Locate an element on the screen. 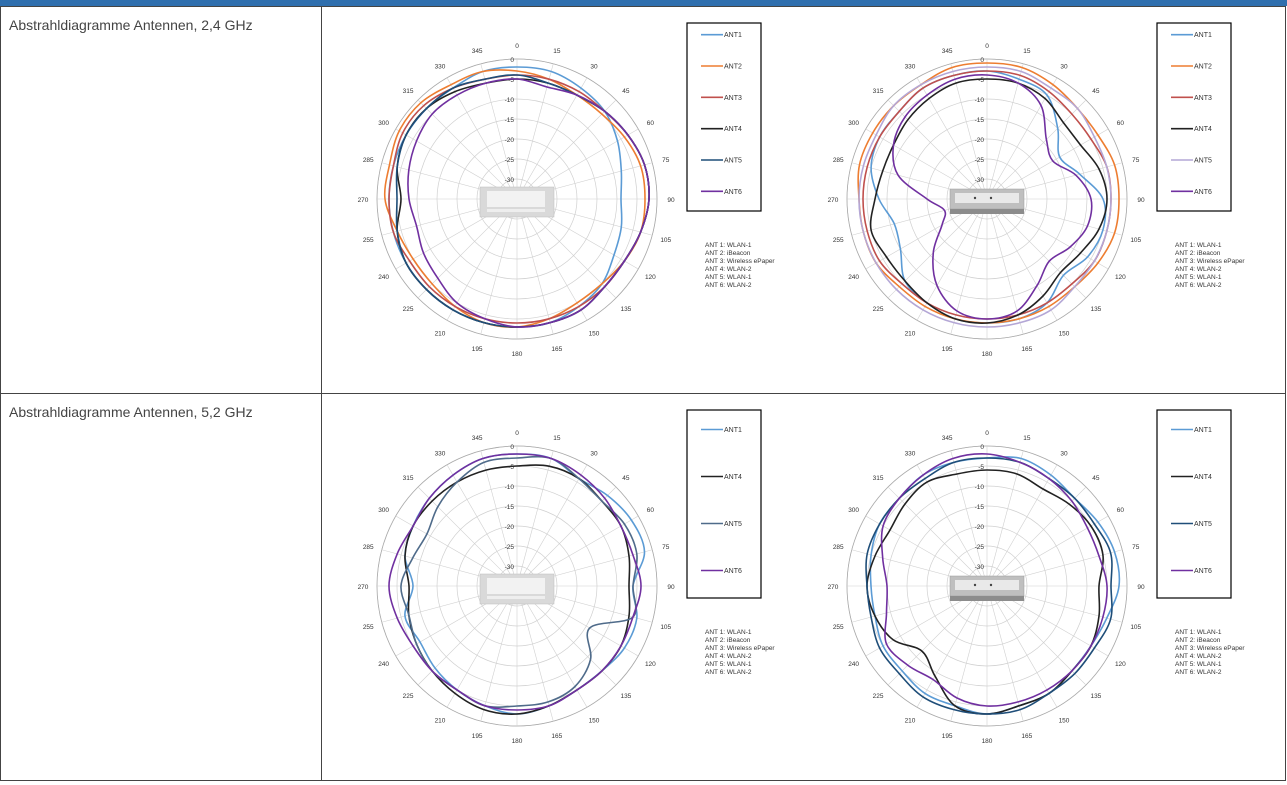 The height and width of the screenshot is (785, 1287). legend-label: ANT6 is located at coordinates (733, 571).